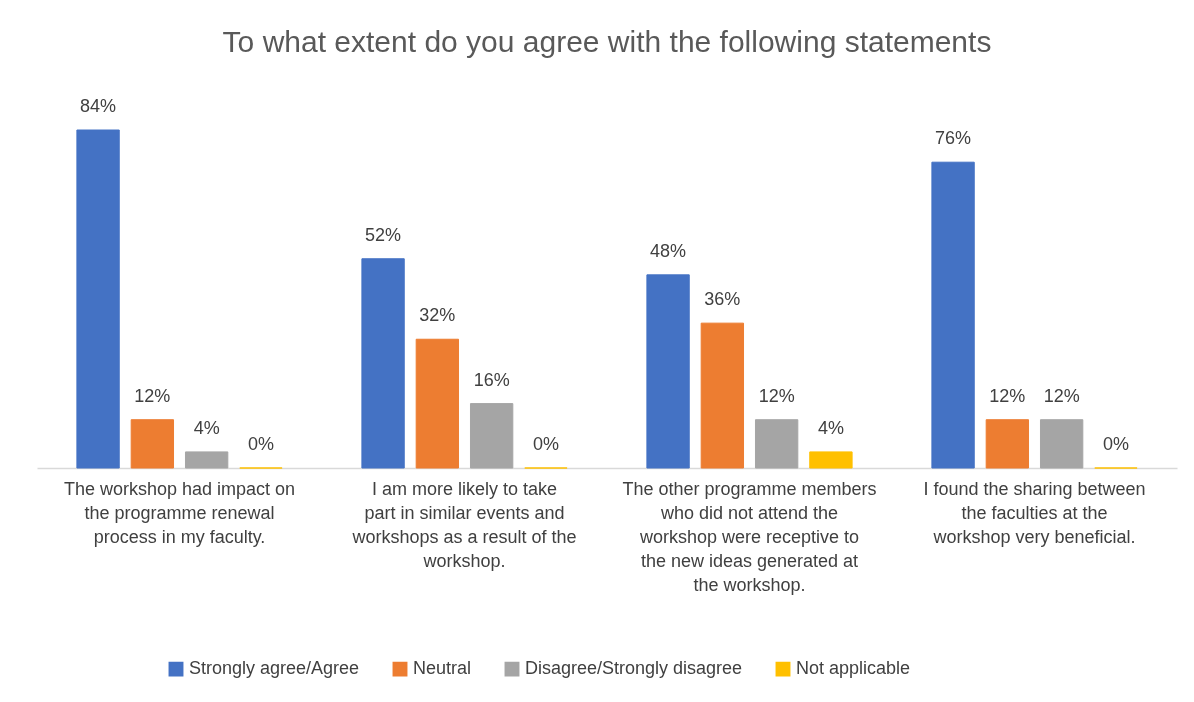 This screenshot has height=702, width=1194. What do you see at coordinates (634, 668) in the screenshot?
I see `legend-label: Disagree/Strongly disagree` at bounding box center [634, 668].